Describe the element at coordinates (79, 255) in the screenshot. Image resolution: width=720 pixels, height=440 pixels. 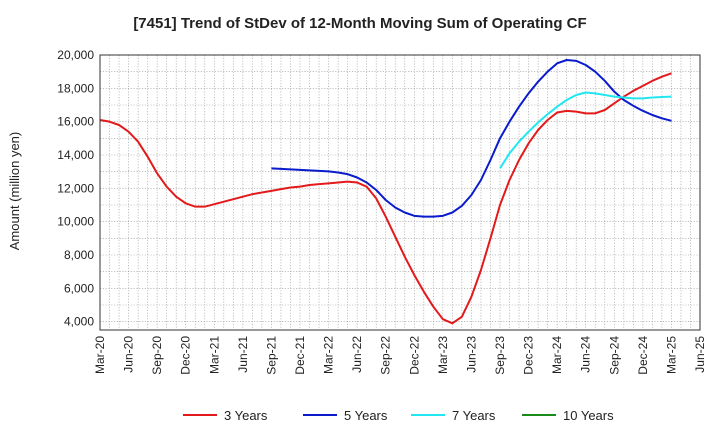
I see `y-tick-label: 8,000` at that location.